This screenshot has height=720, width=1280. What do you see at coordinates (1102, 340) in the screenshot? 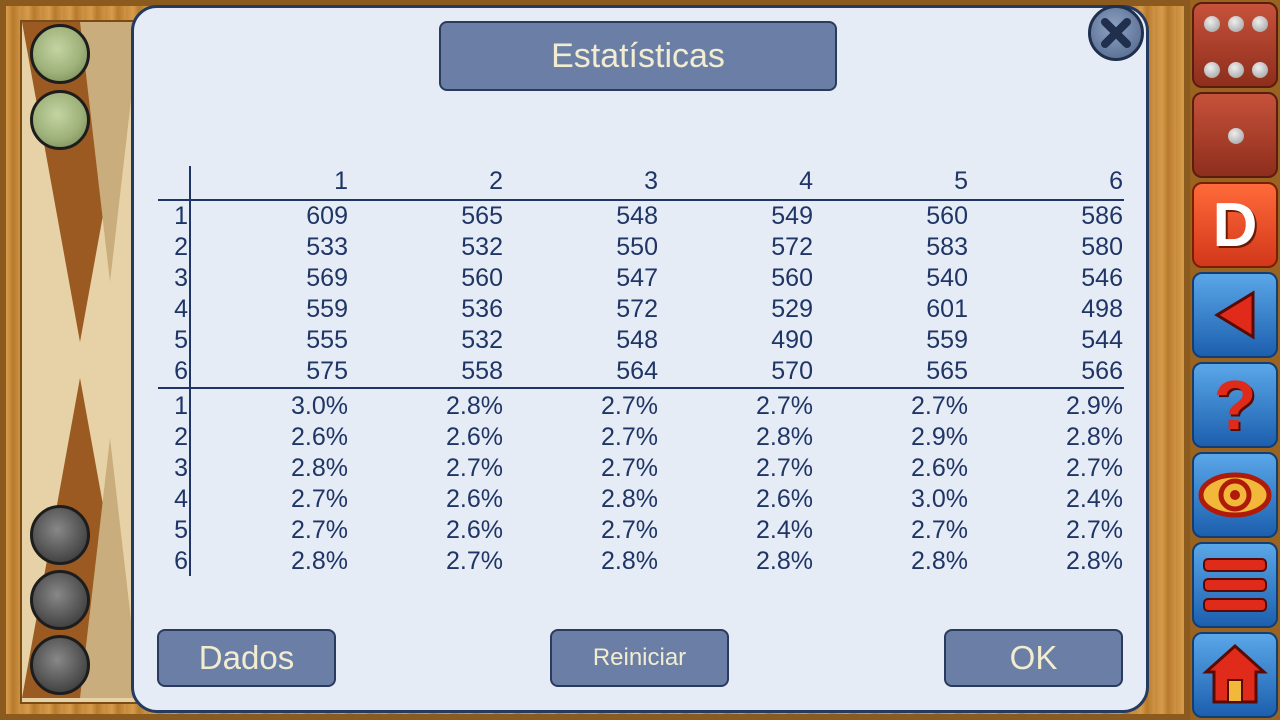
I see `count-cell: 544` at bounding box center [1102, 340].